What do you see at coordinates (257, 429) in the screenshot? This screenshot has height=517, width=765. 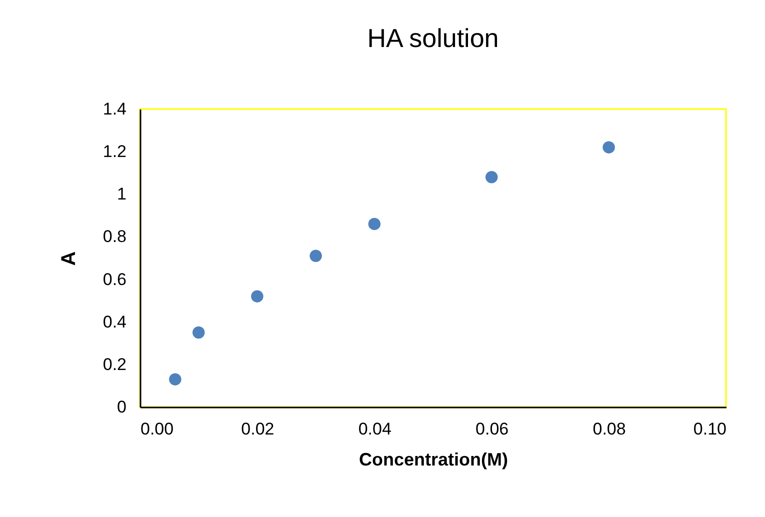 I see `x-tick-label: 0.02` at bounding box center [257, 429].